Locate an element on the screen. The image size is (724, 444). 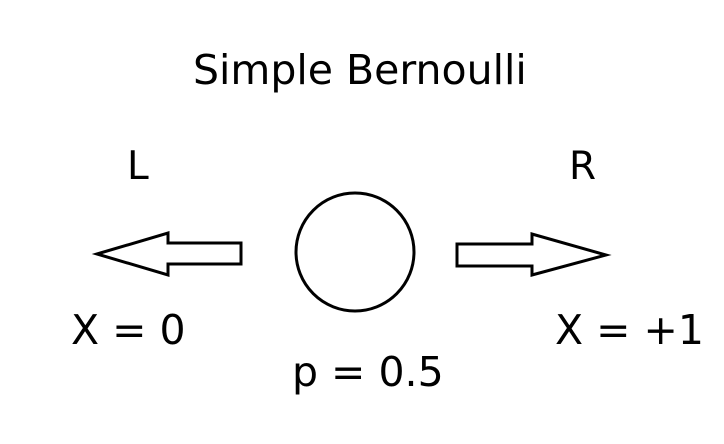
right-direction-label: R is located at coordinates (583, 166).